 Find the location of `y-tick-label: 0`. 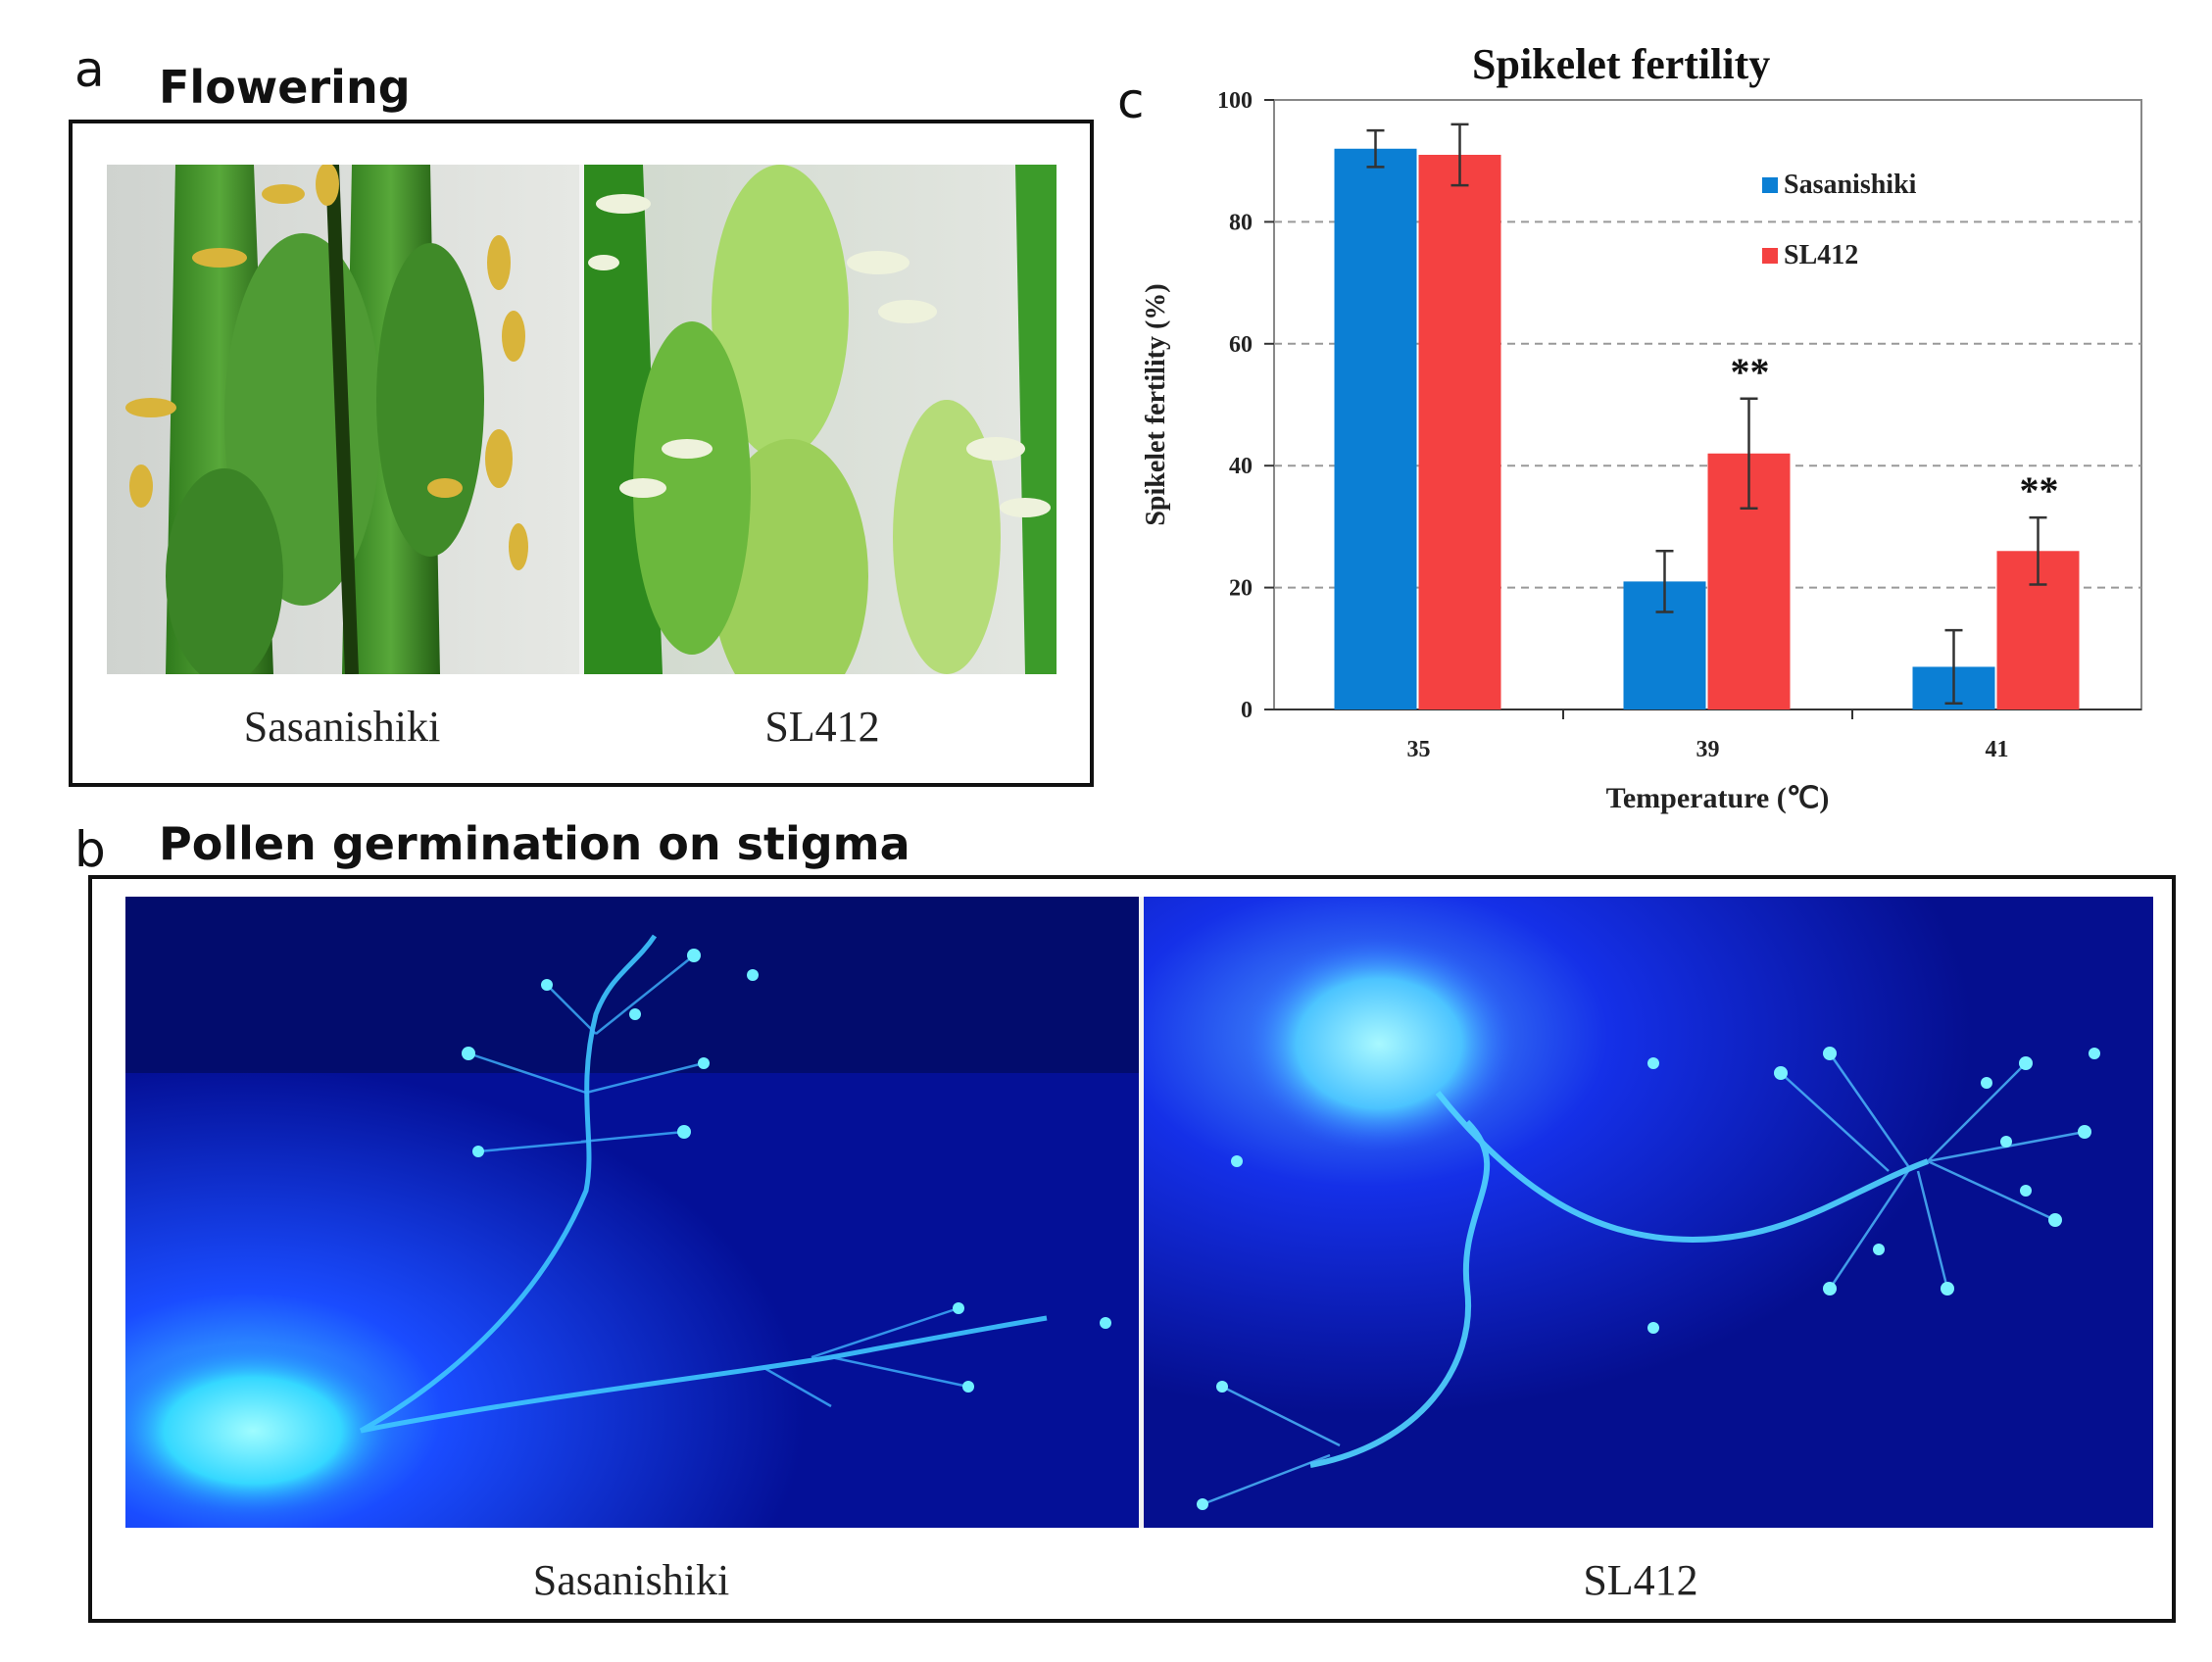

y-tick-label: 0 is located at coordinates (1247, 710).